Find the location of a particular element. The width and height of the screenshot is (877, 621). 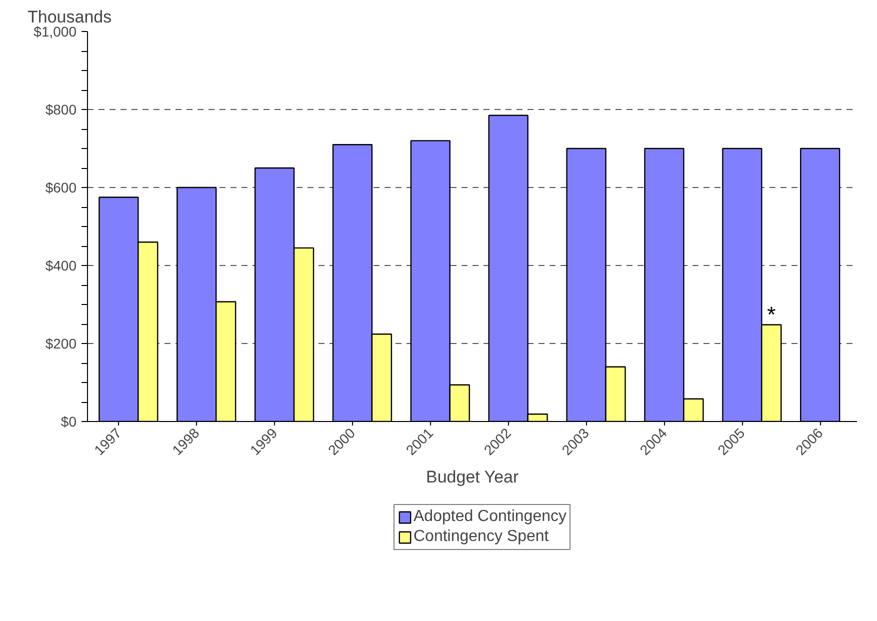

y-tick-label: $600 is located at coordinates (61, 188).